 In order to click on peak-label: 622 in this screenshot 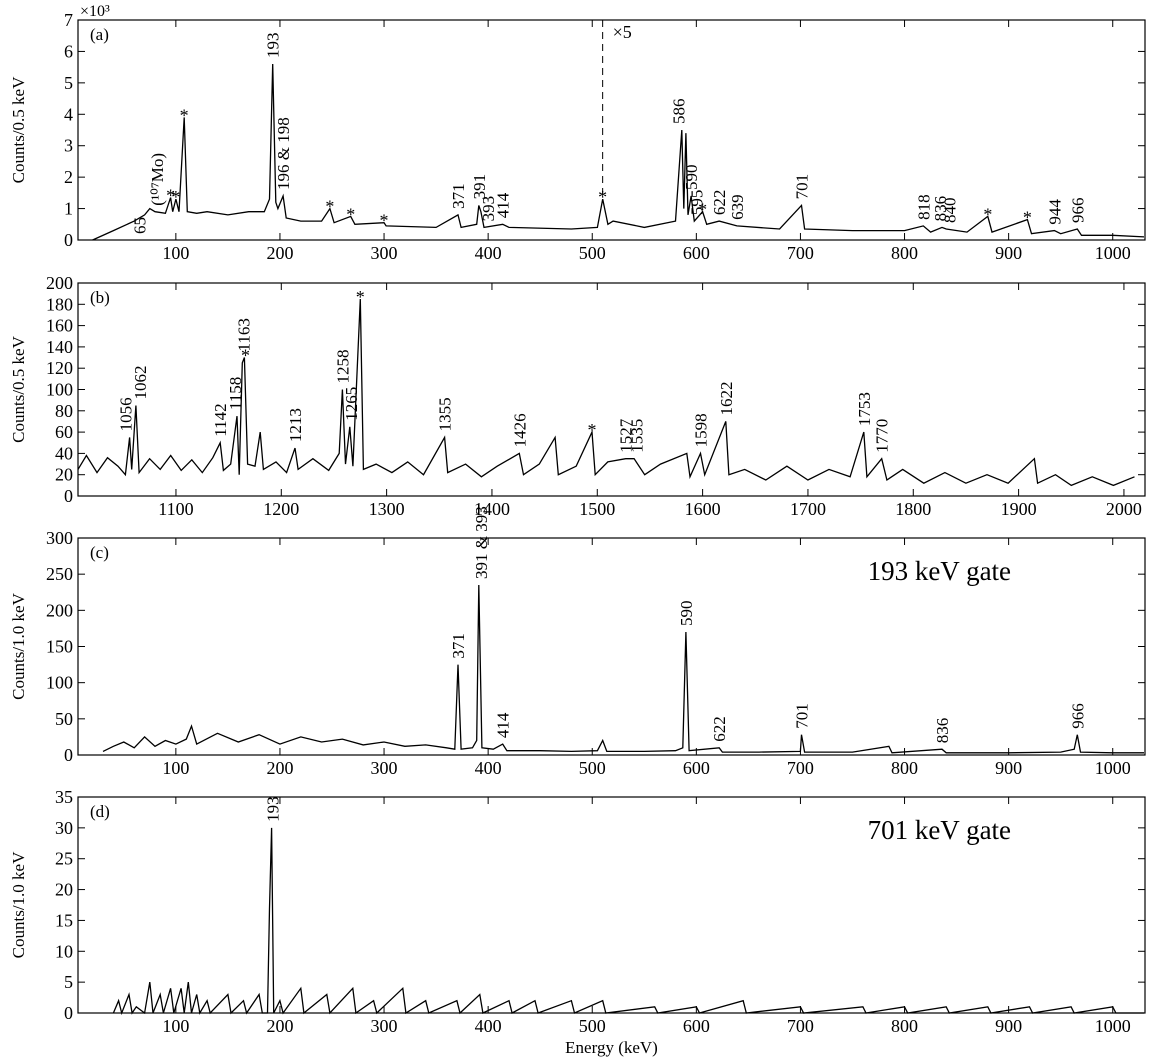, I will do `click(719, 729)`.